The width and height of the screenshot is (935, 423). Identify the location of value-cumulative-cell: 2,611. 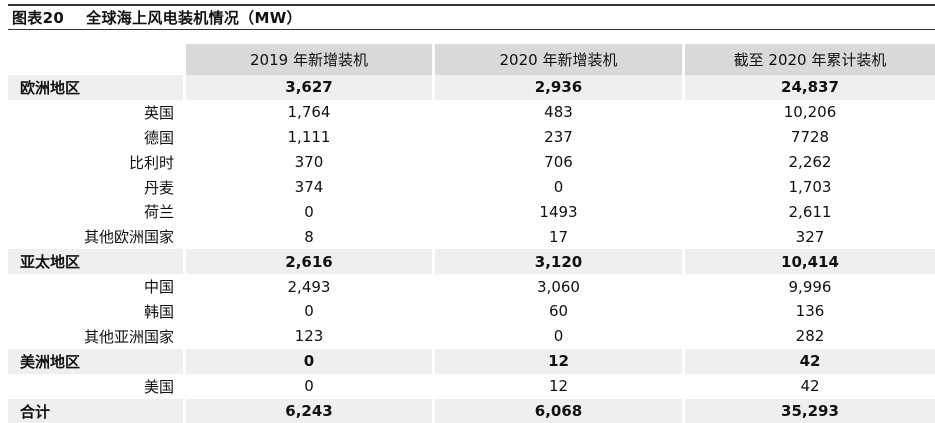
(810, 211).